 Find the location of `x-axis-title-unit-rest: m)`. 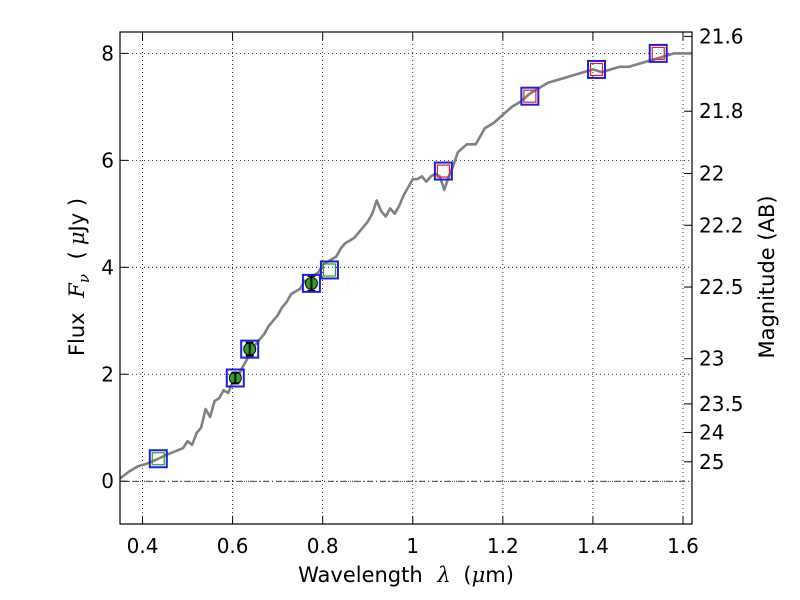

x-axis-title-unit-rest: m) is located at coordinates (499, 575).